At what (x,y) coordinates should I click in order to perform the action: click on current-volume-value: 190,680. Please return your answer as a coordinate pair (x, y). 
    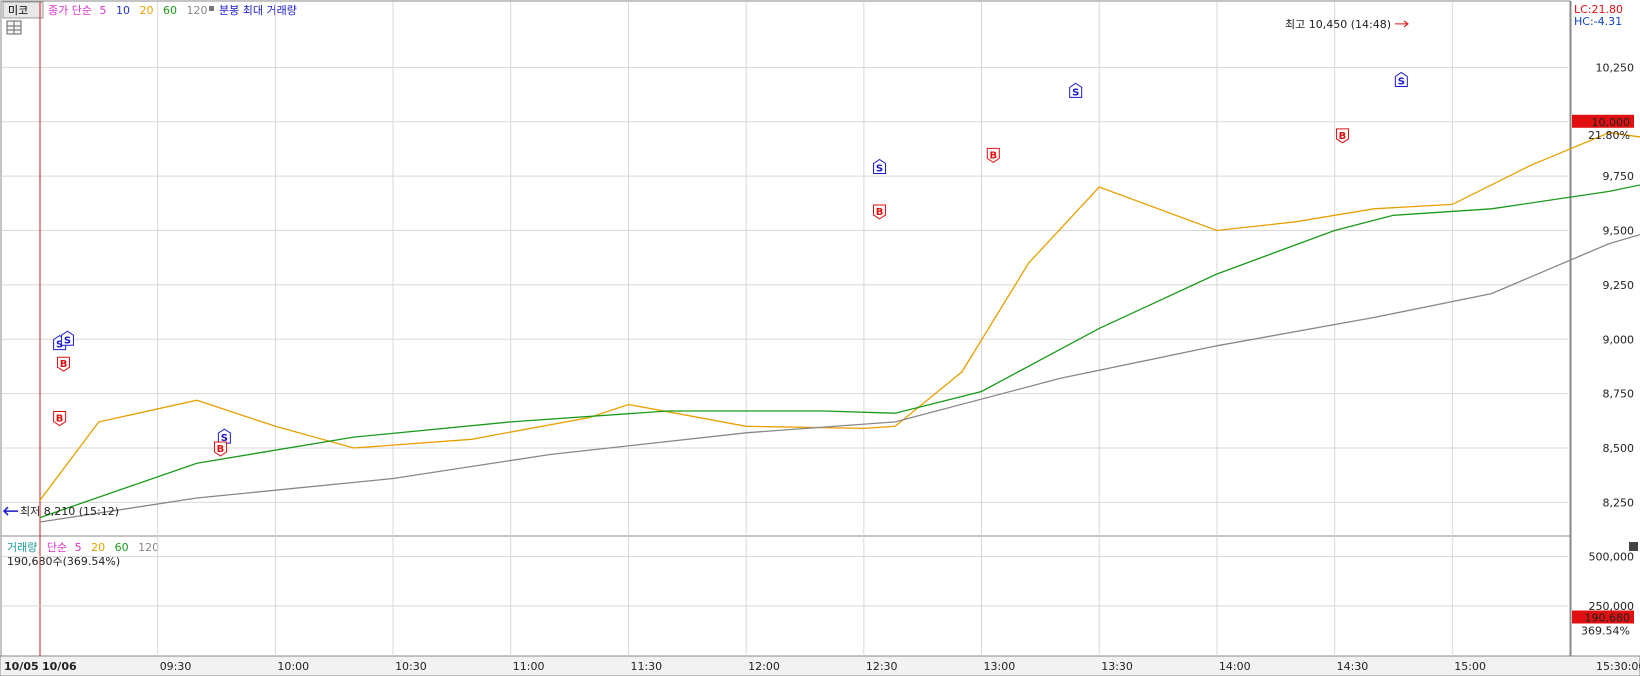
    Looking at the image, I should click on (1608, 617).